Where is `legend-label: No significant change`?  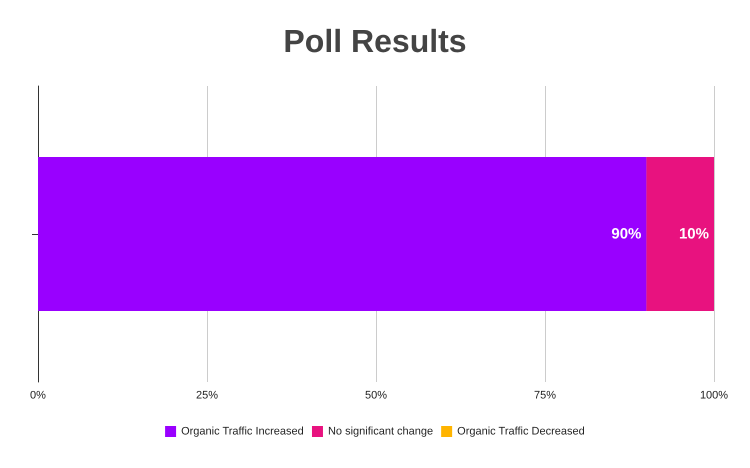 legend-label: No significant change is located at coordinates (381, 432).